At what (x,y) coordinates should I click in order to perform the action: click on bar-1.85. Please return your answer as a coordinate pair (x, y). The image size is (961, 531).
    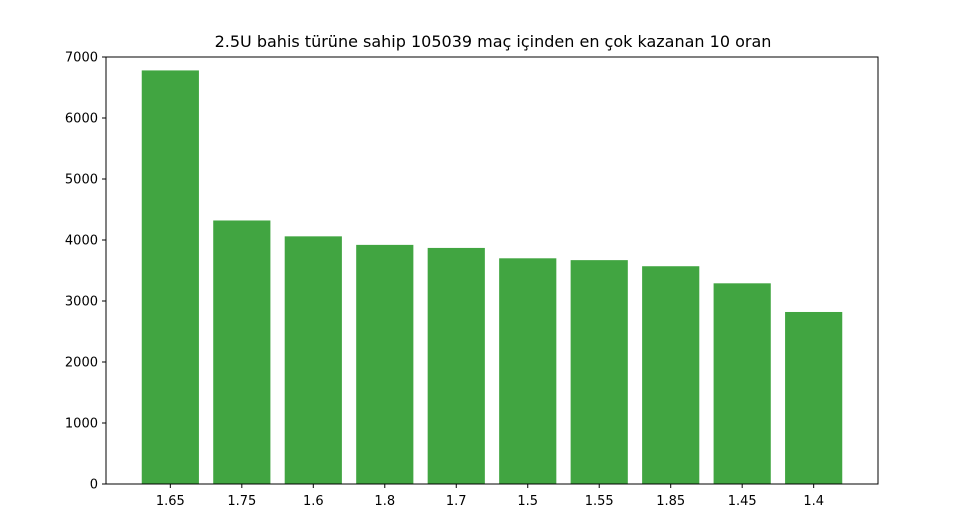
    Looking at the image, I should click on (671, 375).